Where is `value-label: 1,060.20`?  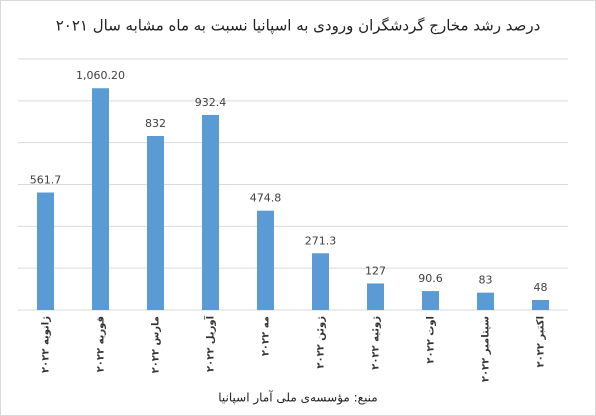
value-label: 1,060.20 is located at coordinates (100, 75).